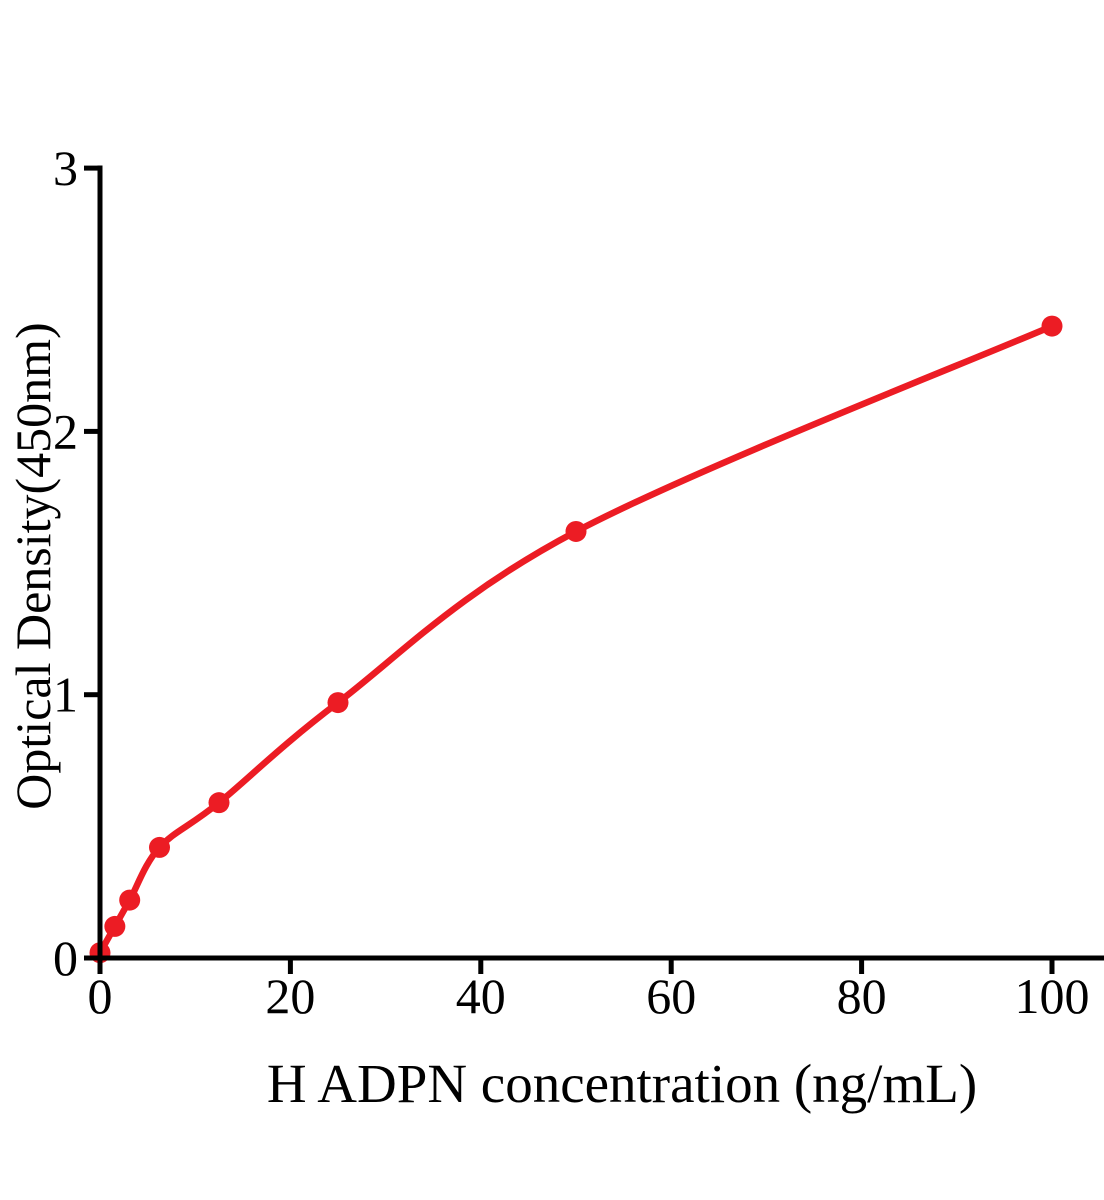 This screenshot has height=1200, width=1104. What do you see at coordinates (65, 168) in the screenshot?
I see `y-tick-label: 3` at bounding box center [65, 168].